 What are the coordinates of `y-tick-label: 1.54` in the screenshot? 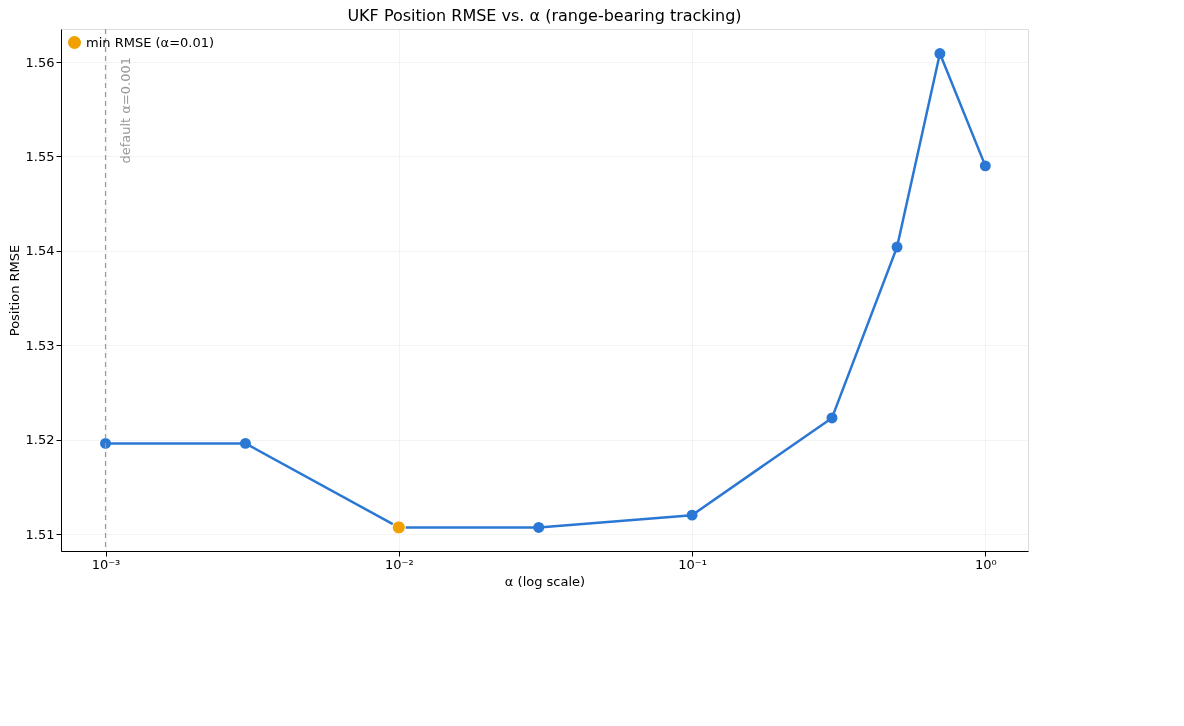 It's located at (40, 251).